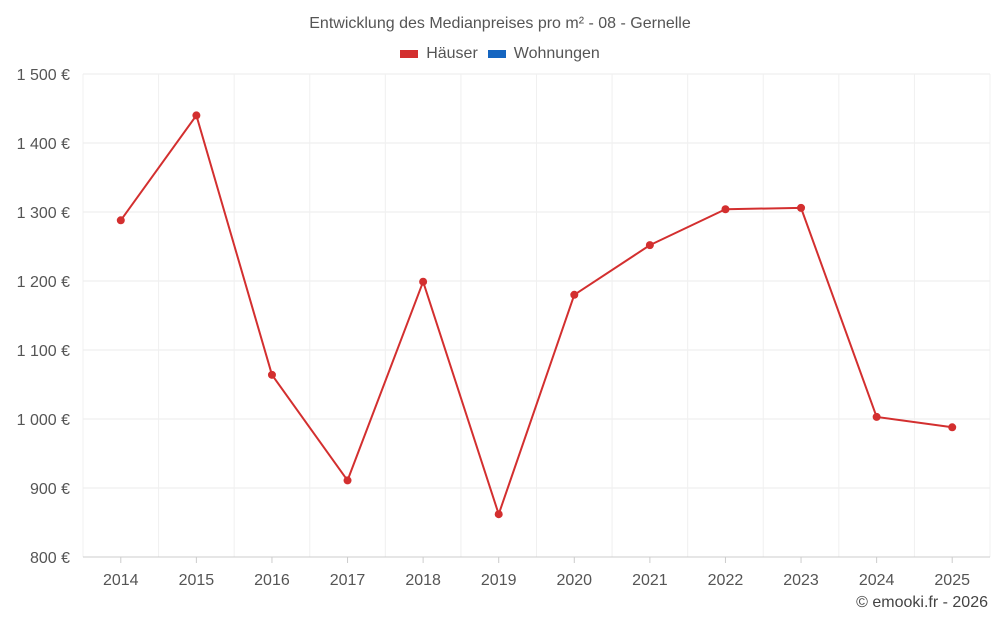 The image size is (1000, 625). Describe the element at coordinates (50, 558) in the screenshot. I see `y-tick-label: 800 €` at that location.